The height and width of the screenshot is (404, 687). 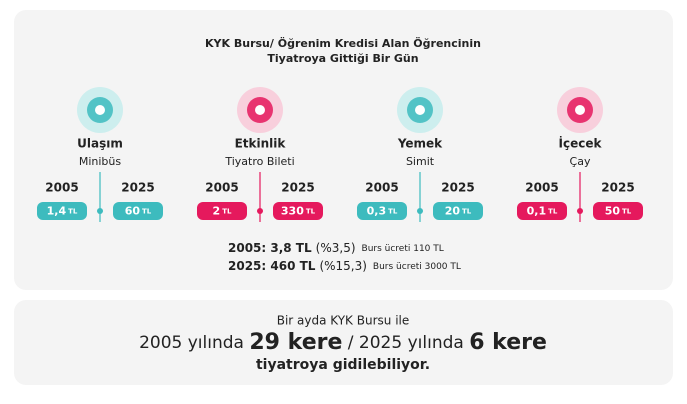 I want to click on price: 20 TL, so click(x=458, y=211).